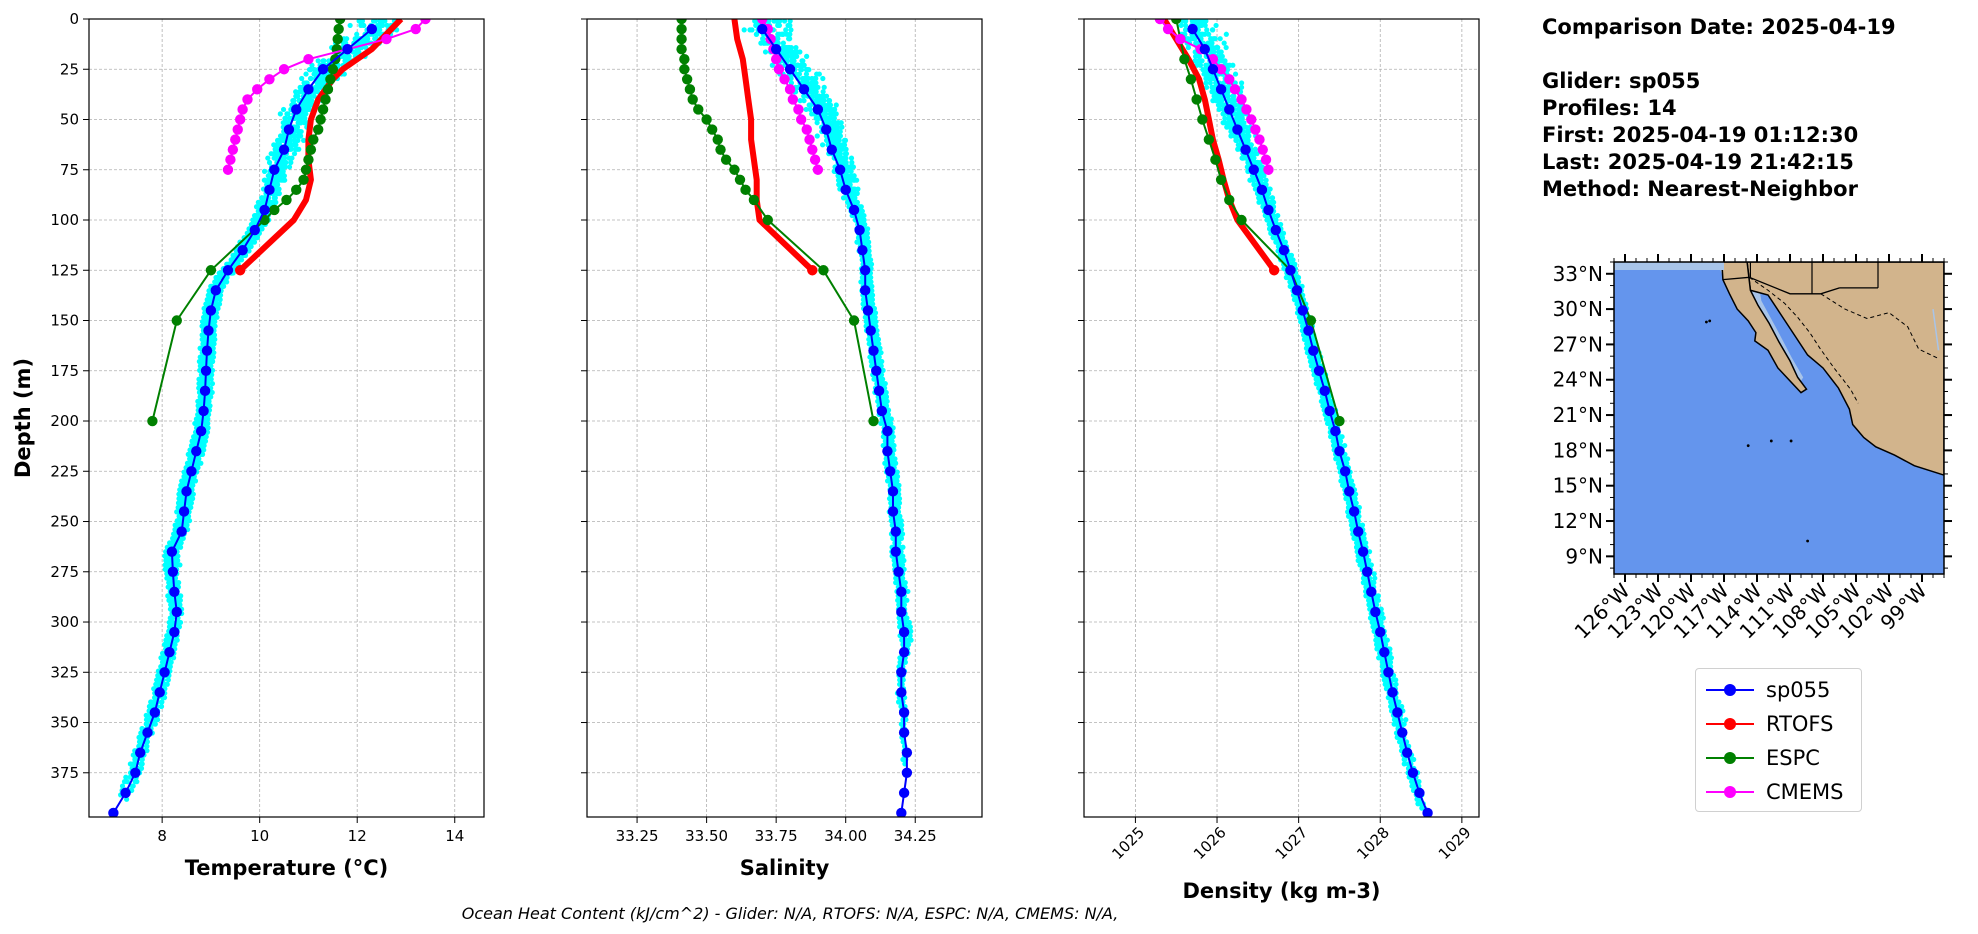 This screenshot has height=934, width=1978. I want to click on x-tick-label: 8, so click(162, 836).